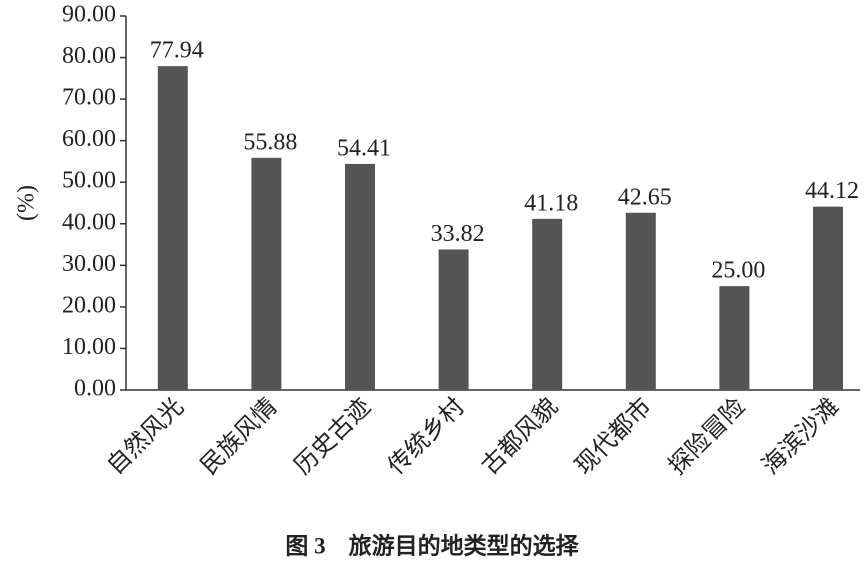 This screenshot has width=864, height=570. What do you see at coordinates (89, 222) in the screenshot?
I see `y-tick-label: 40.00` at bounding box center [89, 222].